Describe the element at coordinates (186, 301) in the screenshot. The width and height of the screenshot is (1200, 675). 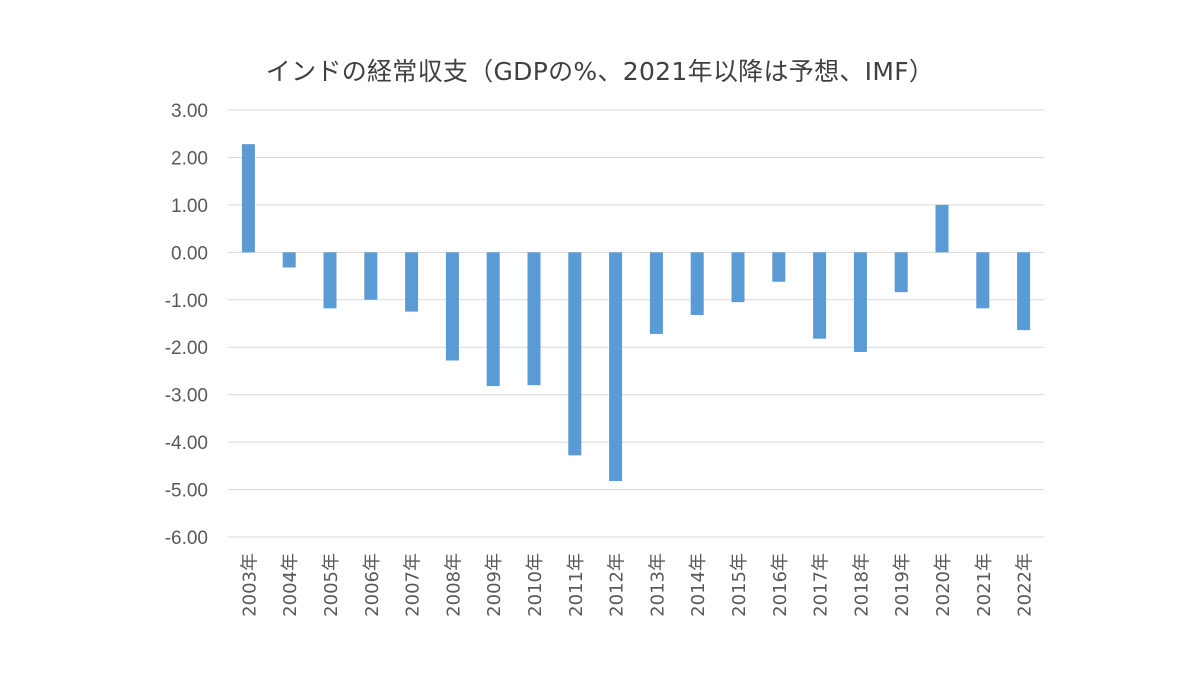
I see `y-tick-label: -1.00` at that location.